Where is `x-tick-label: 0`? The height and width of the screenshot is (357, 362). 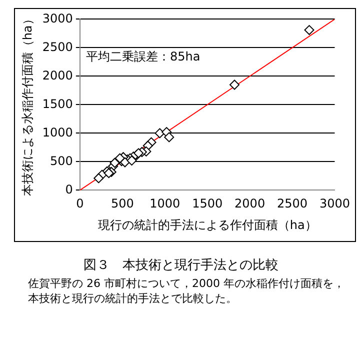
x-tick-label: 0 is located at coordinates (80, 203).